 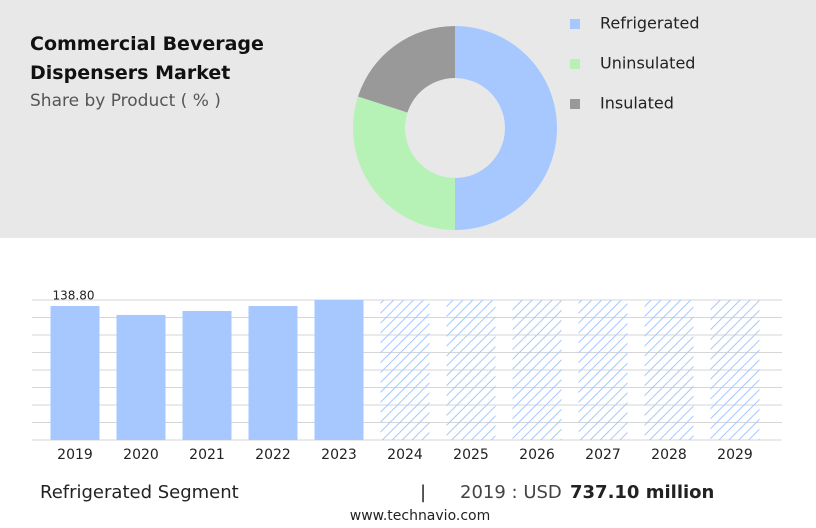 I want to click on year-label: 2019 : USD, so click(x=511, y=492).